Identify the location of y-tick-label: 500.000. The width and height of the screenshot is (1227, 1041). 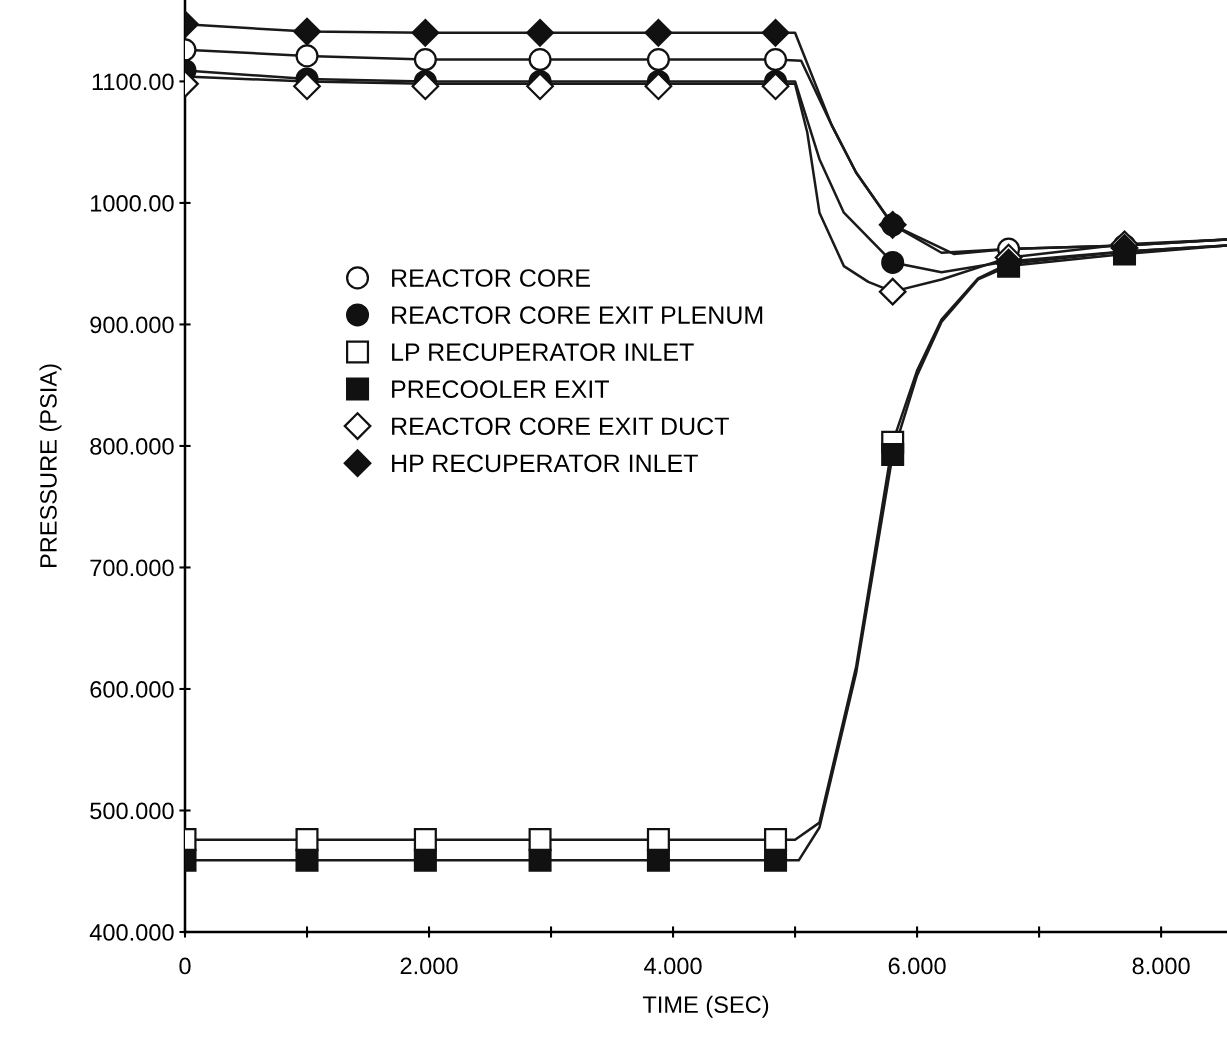
(132, 811).